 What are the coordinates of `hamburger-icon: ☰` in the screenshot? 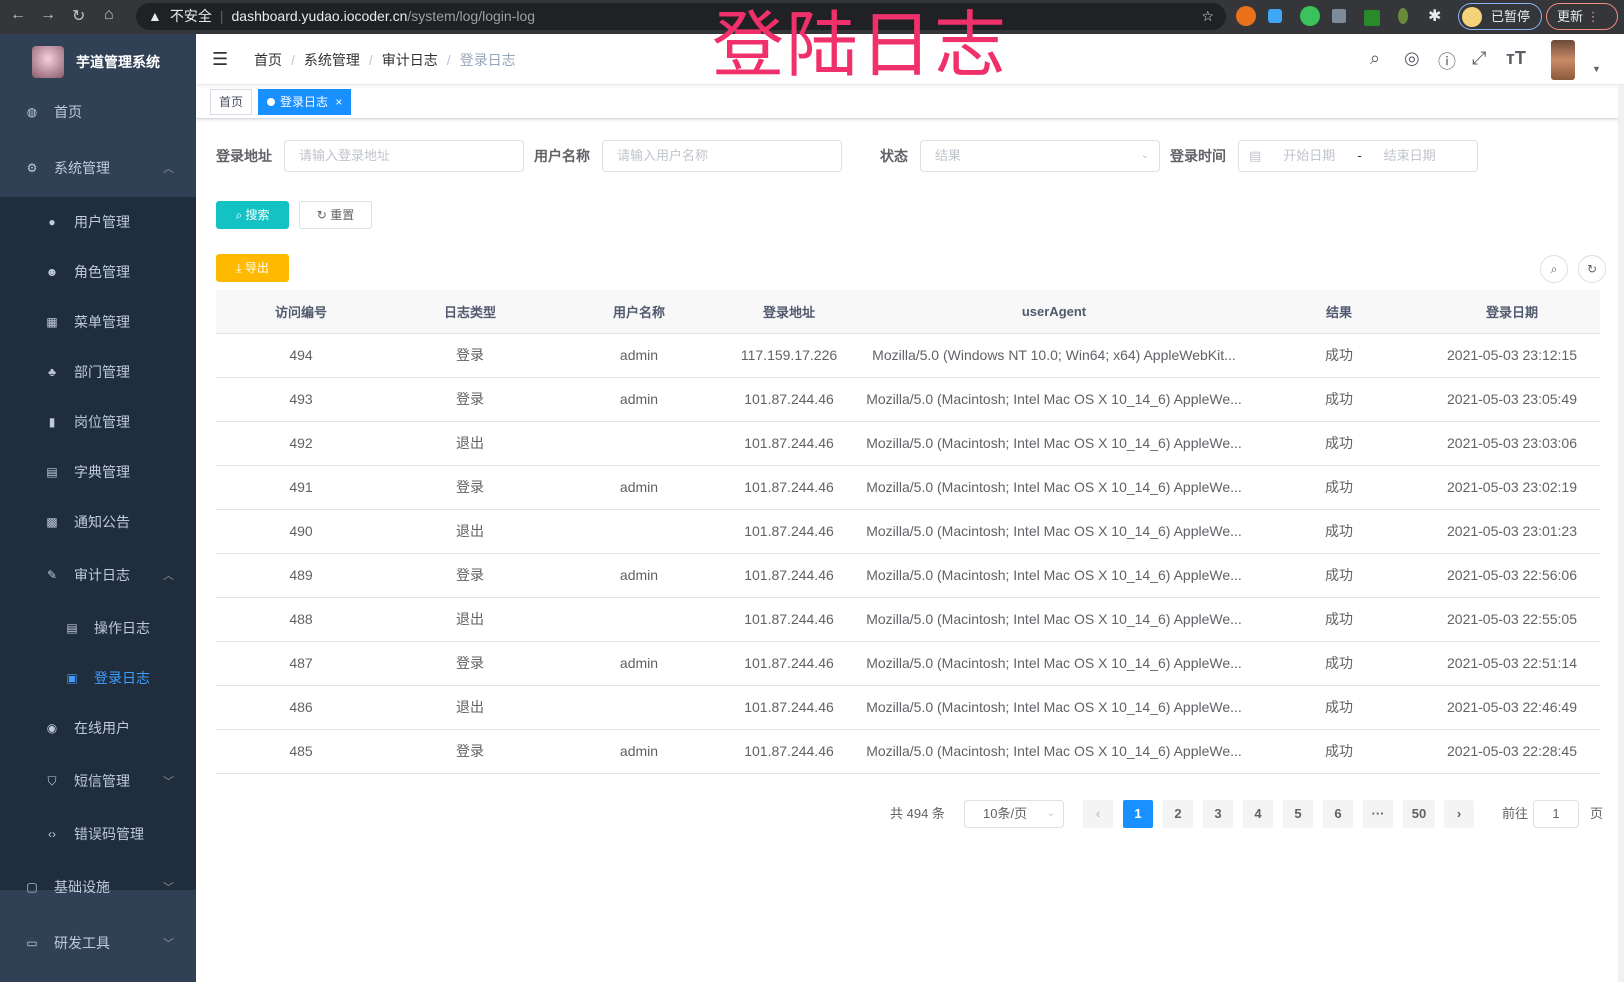 It's located at (220, 59).